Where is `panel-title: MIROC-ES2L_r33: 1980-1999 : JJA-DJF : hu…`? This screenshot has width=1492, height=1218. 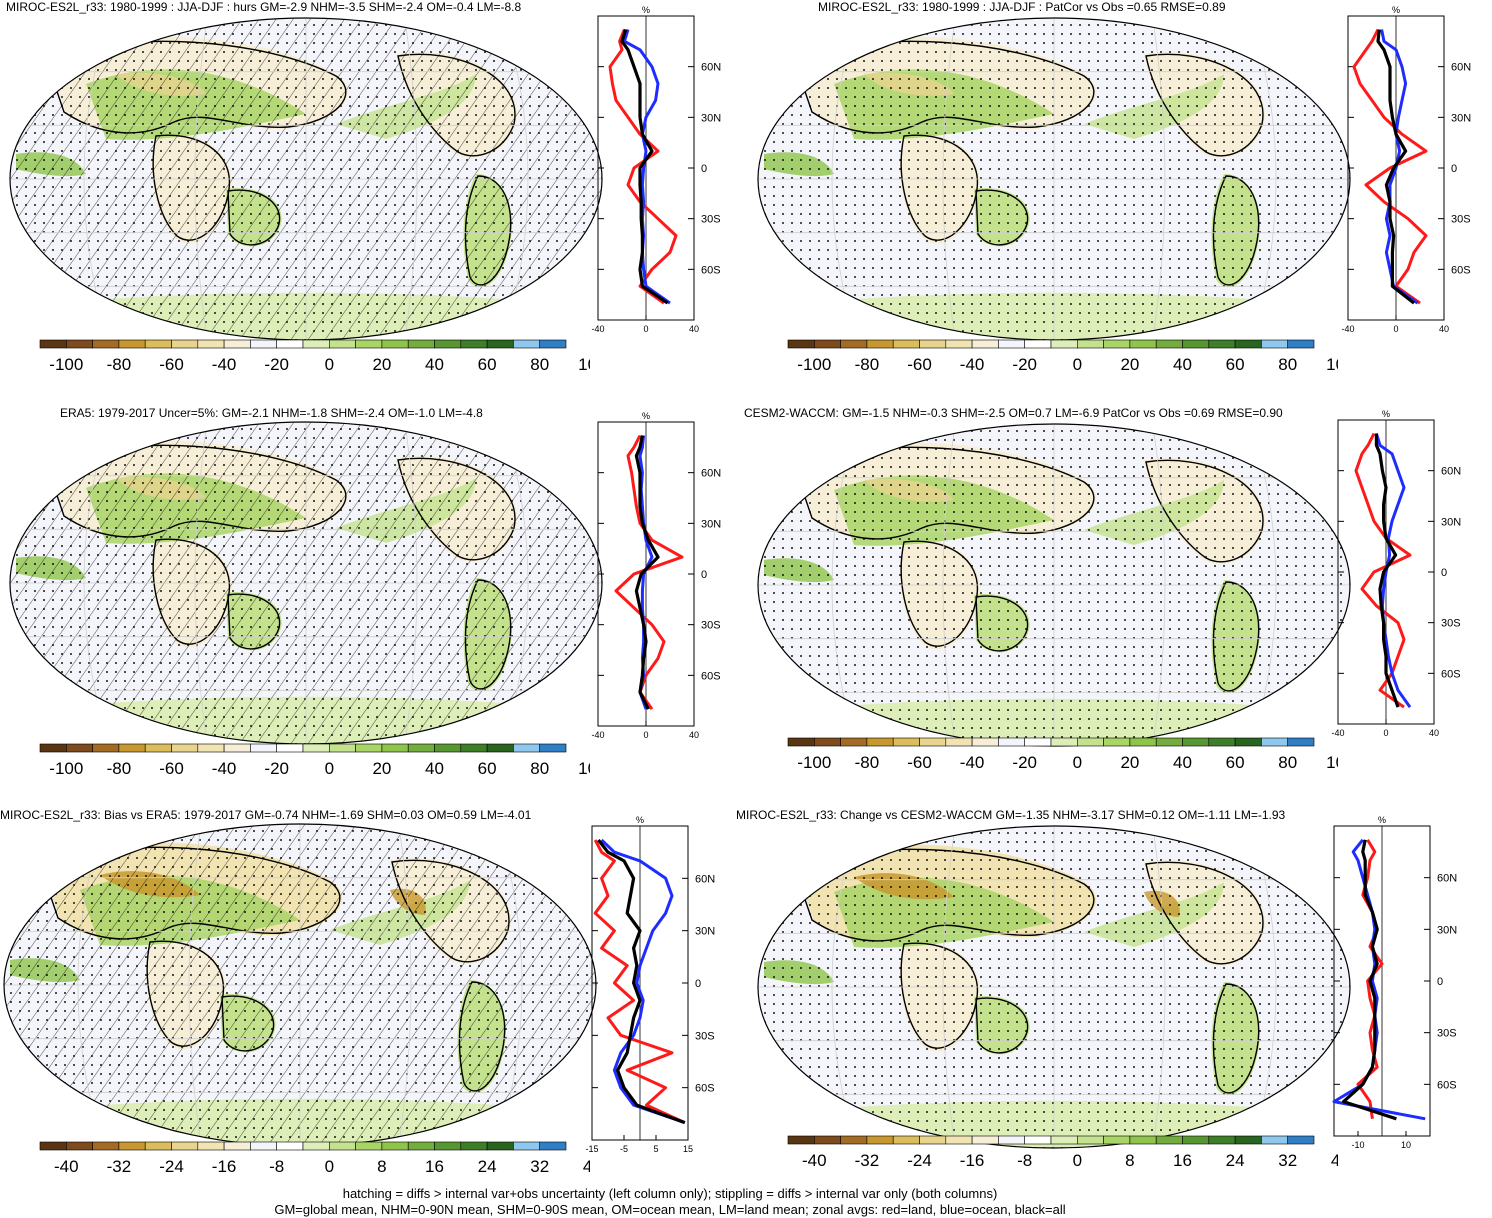
panel-title: MIROC-ES2L_r33: 1980-1999 : JJA-DJF : hu… is located at coordinates (264, 7).